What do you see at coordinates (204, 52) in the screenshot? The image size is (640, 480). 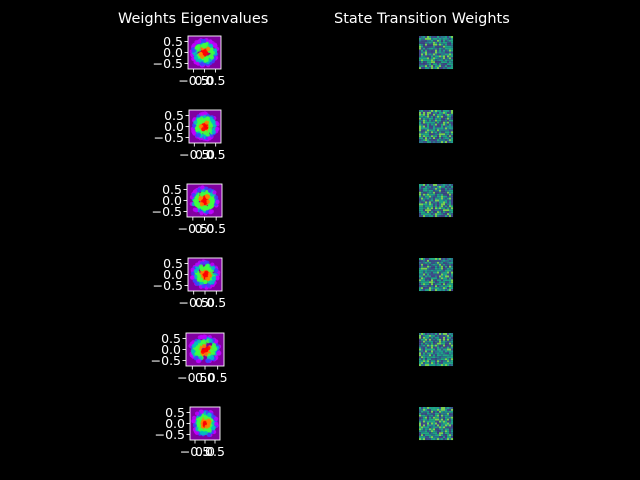 I see `eigen-point-cloud` at bounding box center [204, 52].